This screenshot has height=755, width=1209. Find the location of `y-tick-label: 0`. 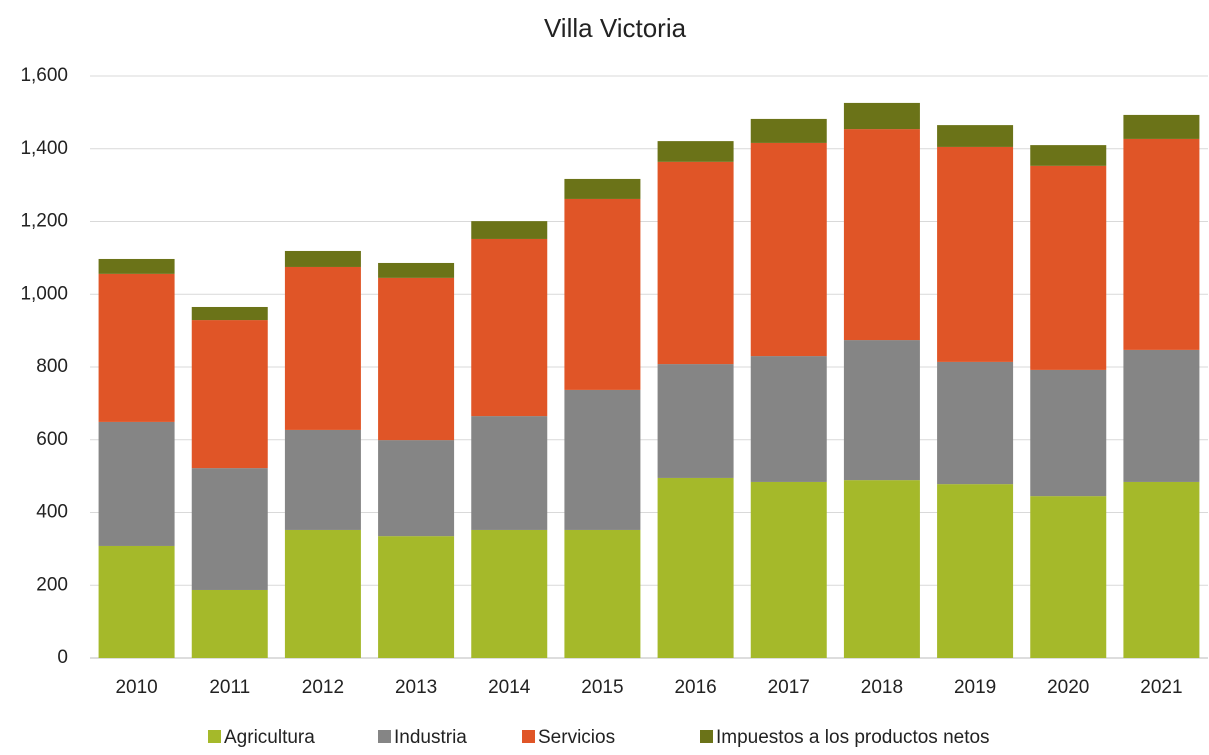

y-tick-label: 0 is located at coordinates (62, 657).